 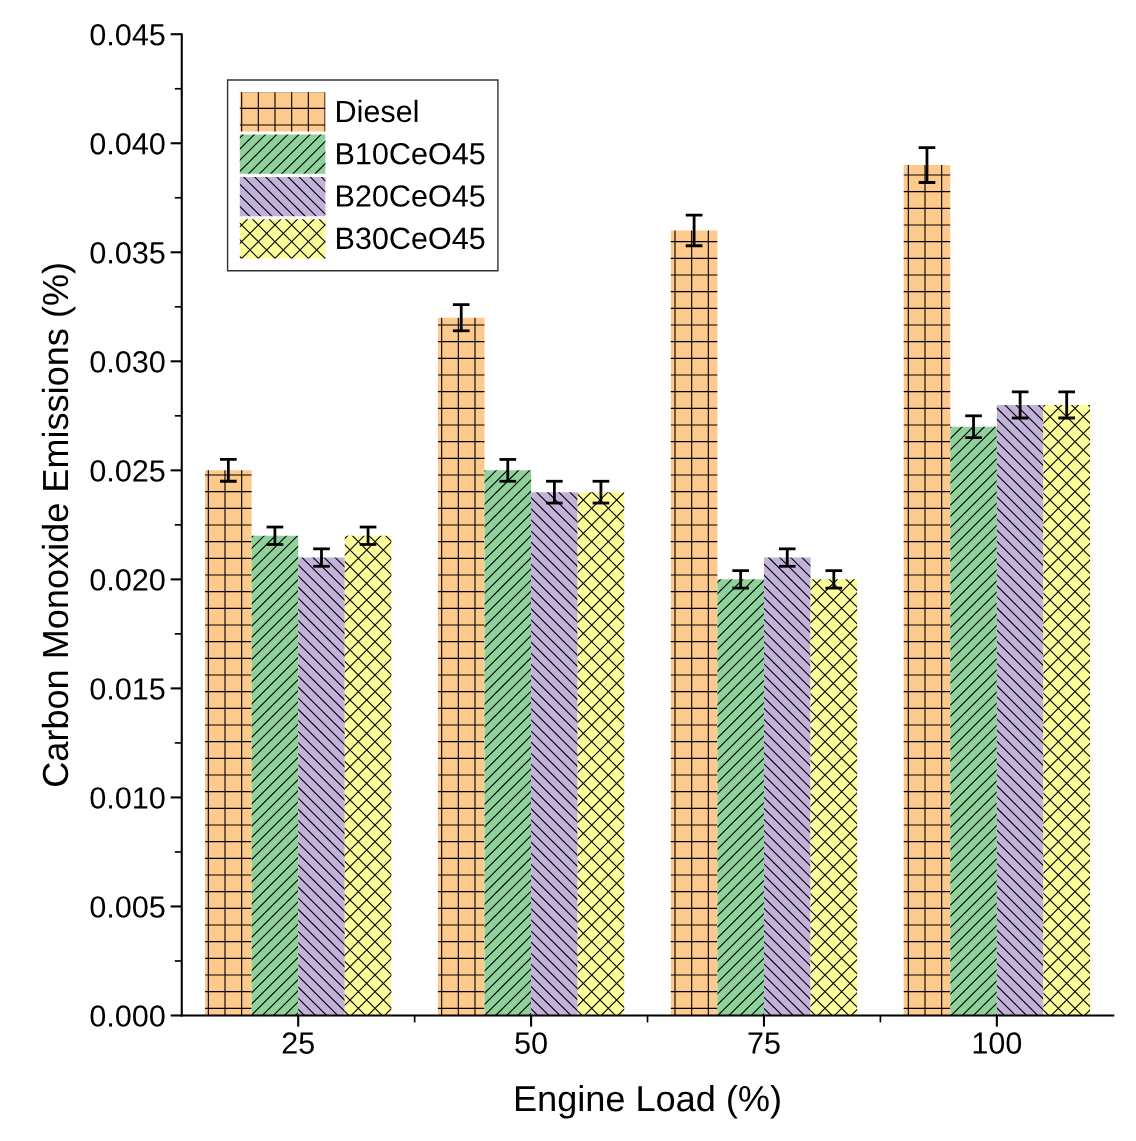 What do you see at coordinates (647, 1101) in the screenshot?
I see `x-axis-title: Engine Load (%)` at bounding box center [647, 1101].